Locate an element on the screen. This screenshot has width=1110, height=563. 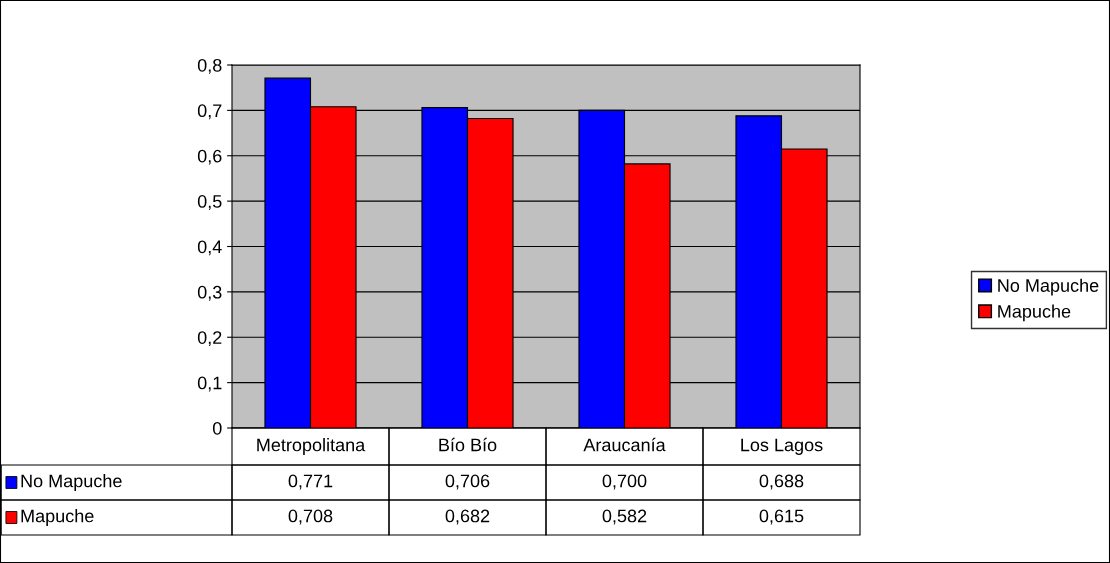
text: Mapuche is located at coordinates (57, 517).